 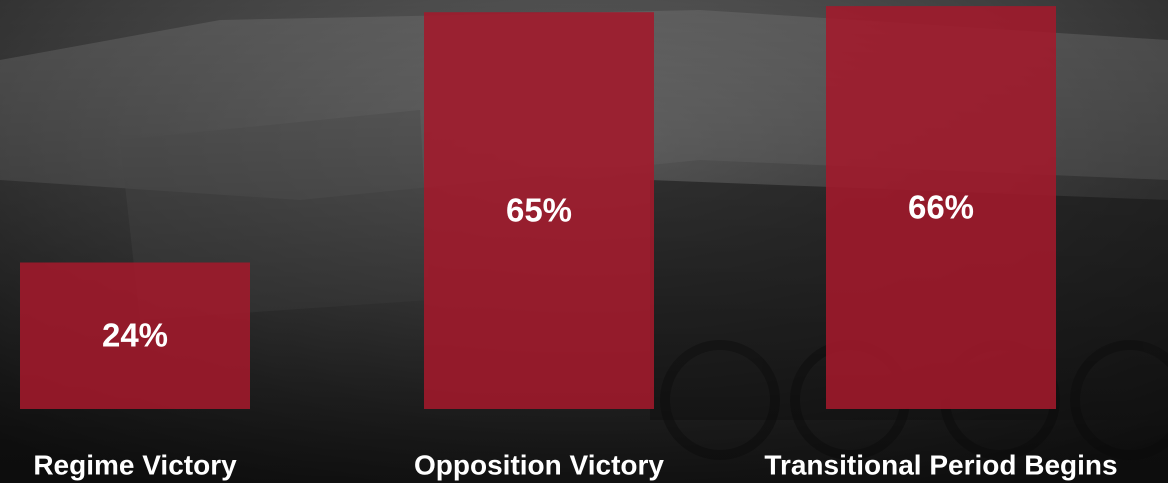 I want to click on category-label: Regime Victory, so click(x=135, y=464).